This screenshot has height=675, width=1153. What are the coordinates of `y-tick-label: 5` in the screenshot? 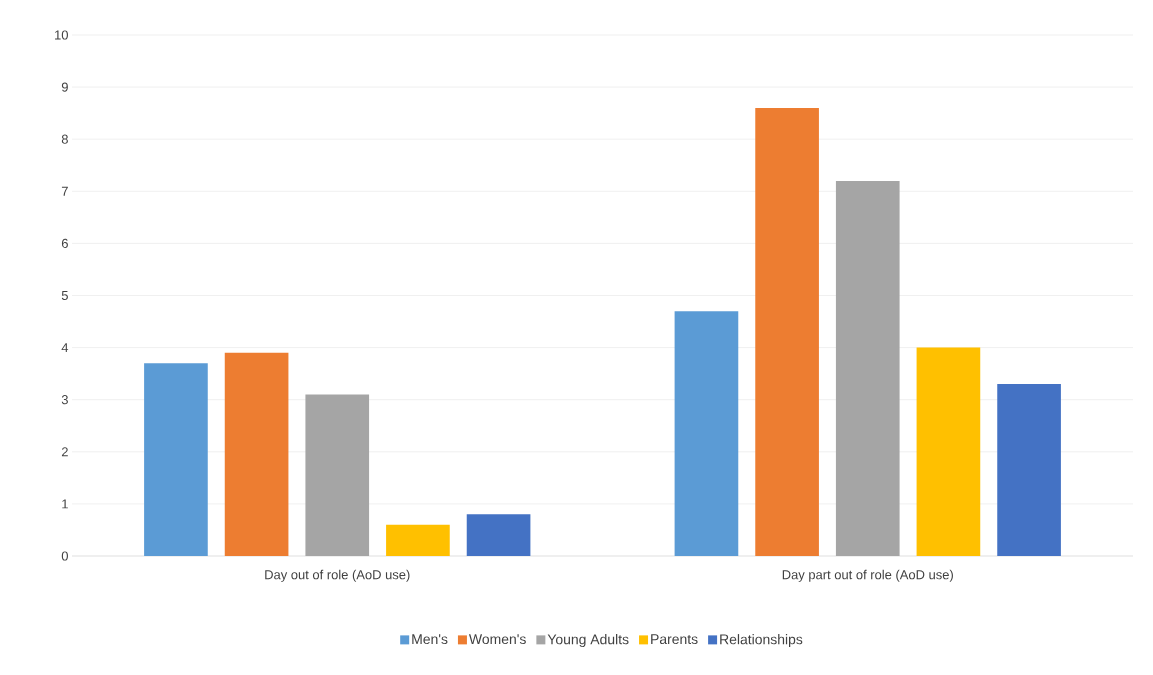 It's located at (64, 295).